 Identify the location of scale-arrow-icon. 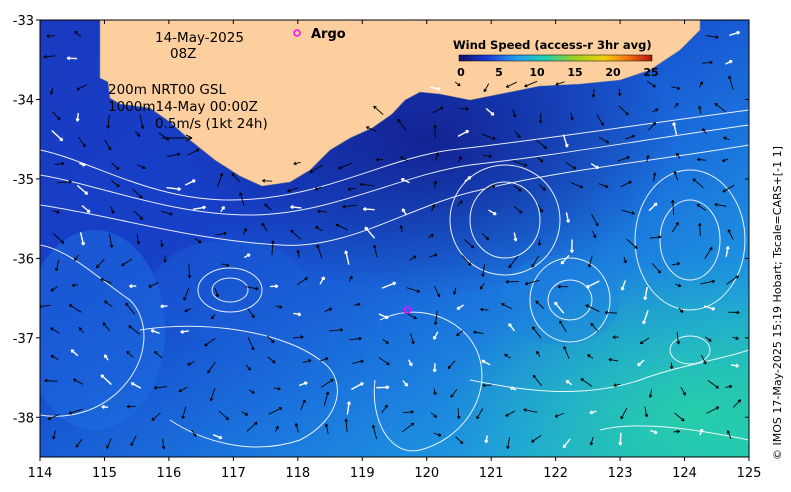
(177, 138).